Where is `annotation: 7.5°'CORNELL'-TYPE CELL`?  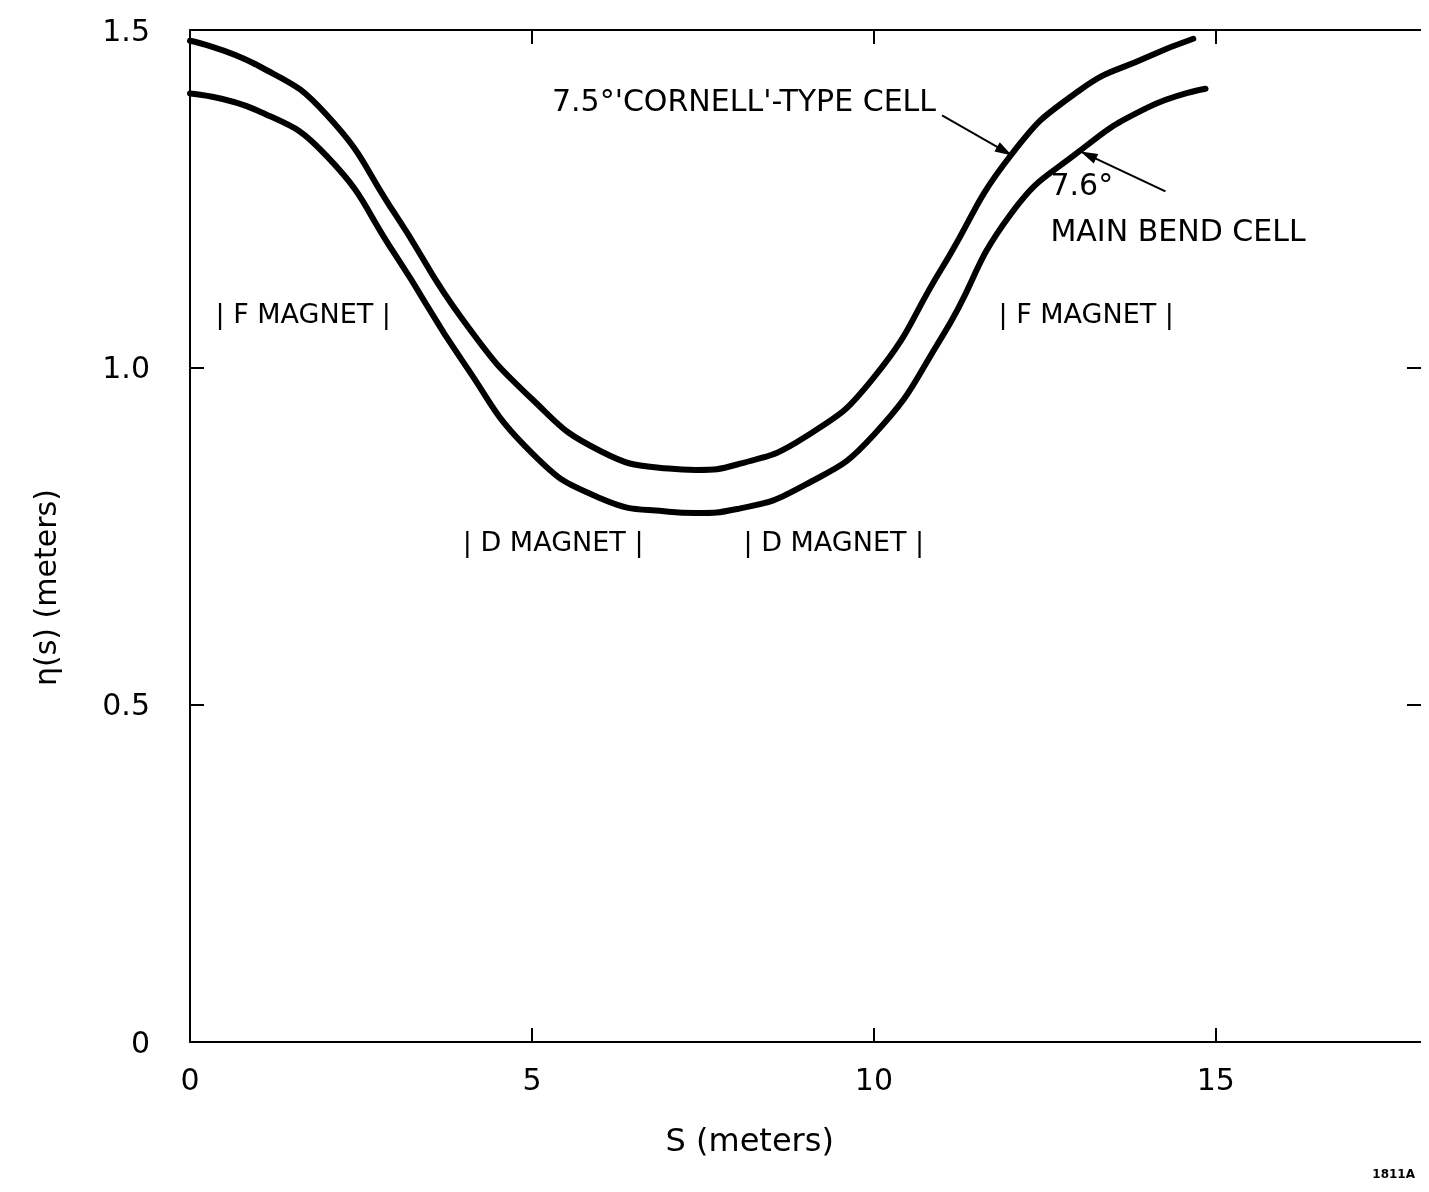 annotation: 7.5°'CORNELL'-TYPE CELL is located at coordinates (744, 100).